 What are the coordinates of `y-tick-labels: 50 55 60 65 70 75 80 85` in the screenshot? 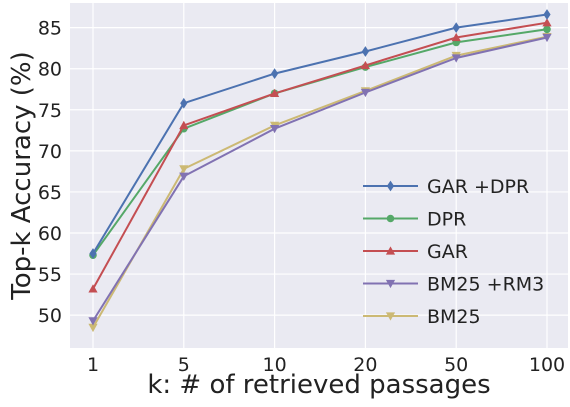 It's located at (50, 172).